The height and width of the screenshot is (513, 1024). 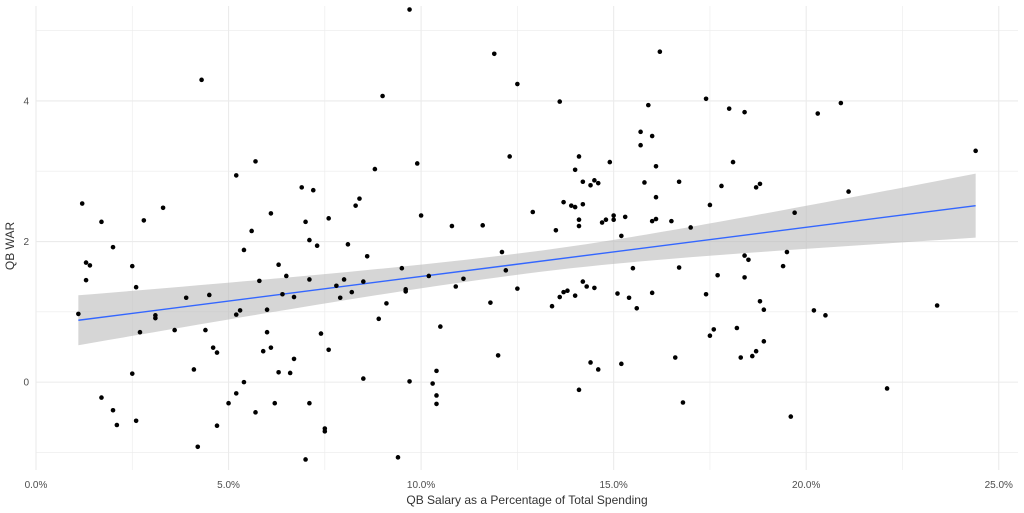 What do you see at coordinates (806, 485) in the screenshot?
I see `x-tick-label: 20.0%` at bounding box center [806, 485].